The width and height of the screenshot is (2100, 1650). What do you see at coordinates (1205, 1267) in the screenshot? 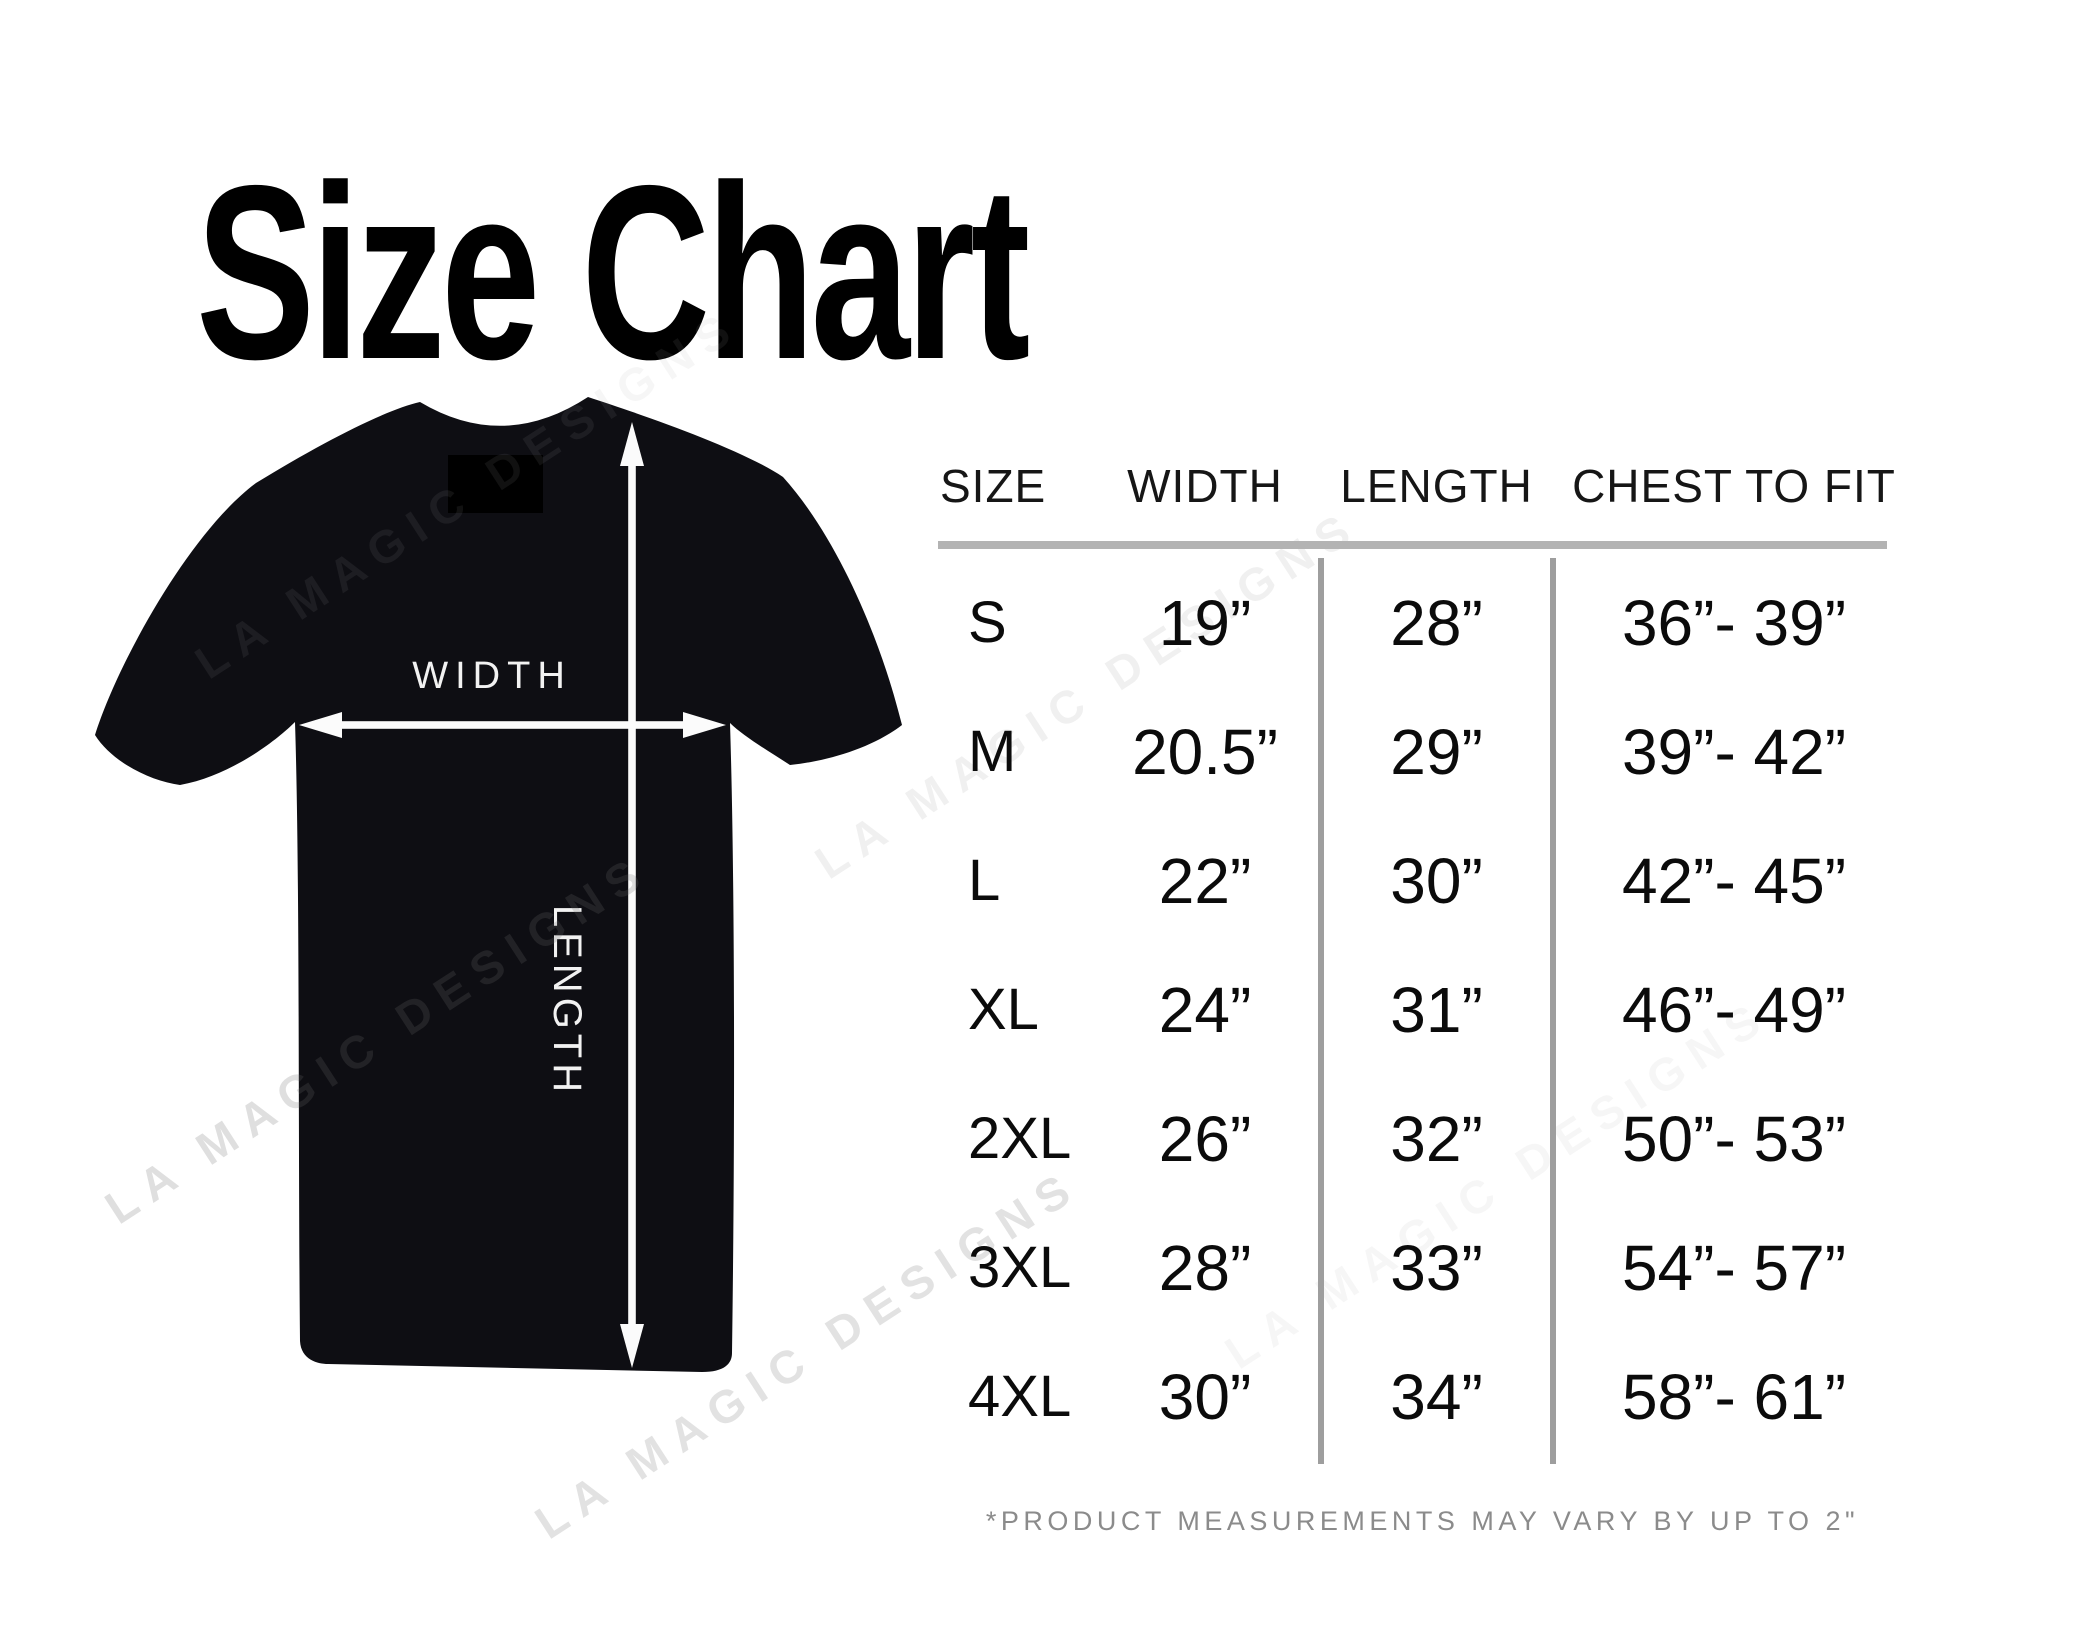
I see `cell-width: 28”` at bounding box center [1205, 1267].